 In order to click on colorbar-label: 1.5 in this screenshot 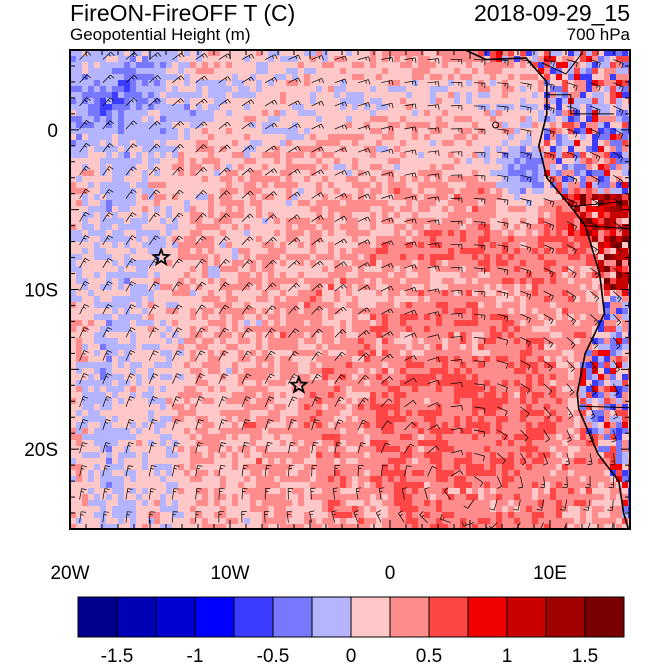, I will do `click(585, 656)`.